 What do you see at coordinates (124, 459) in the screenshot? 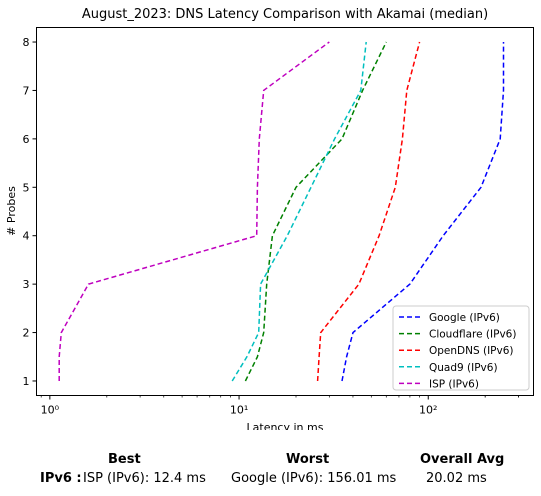
I see `summary-header-best: Best` at bounding box center [124, 459].